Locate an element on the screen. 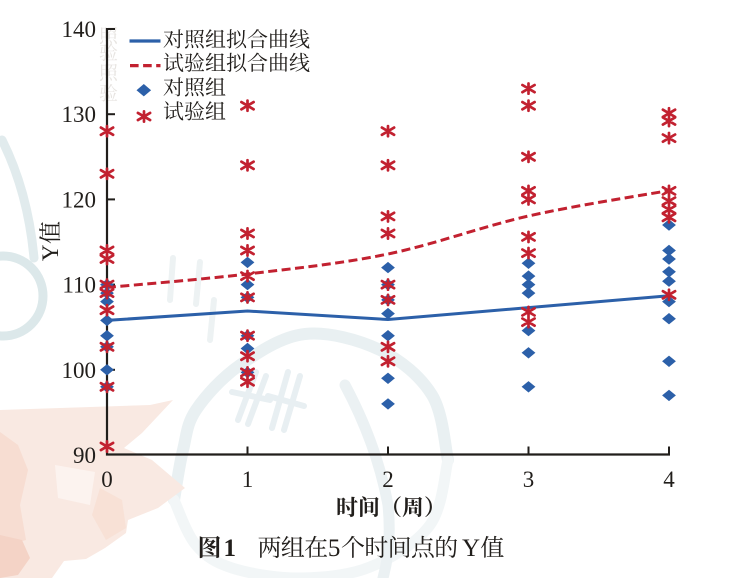  svg-text: 3 is located at coordinates (529, 479).